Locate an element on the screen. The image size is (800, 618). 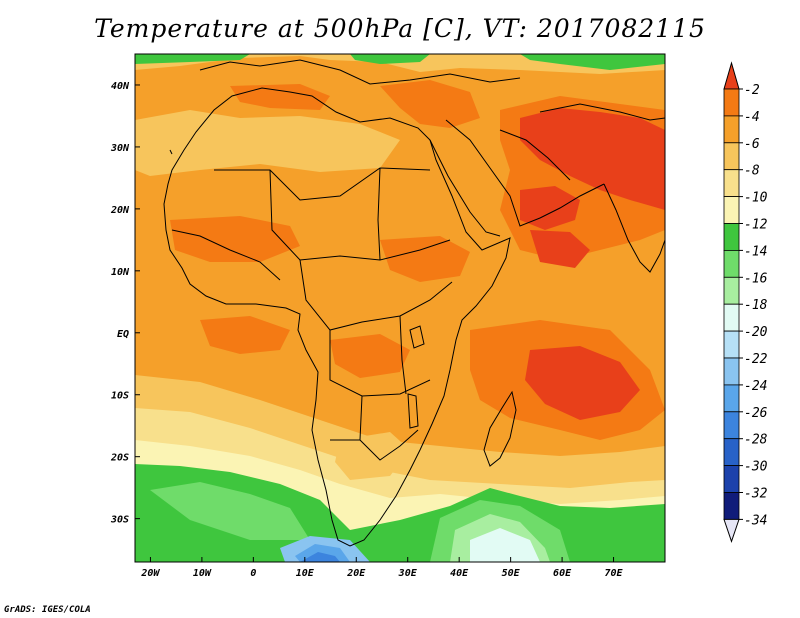
y-tick-label: 20S is located at coordinates (119, 458).